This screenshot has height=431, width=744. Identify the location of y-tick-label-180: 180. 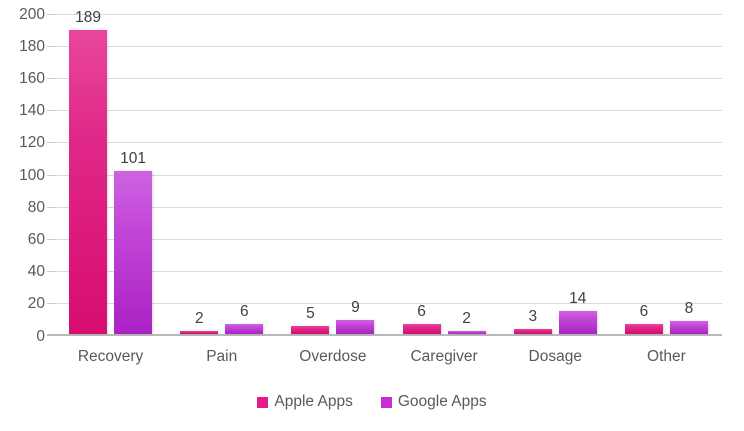
(32, 46).